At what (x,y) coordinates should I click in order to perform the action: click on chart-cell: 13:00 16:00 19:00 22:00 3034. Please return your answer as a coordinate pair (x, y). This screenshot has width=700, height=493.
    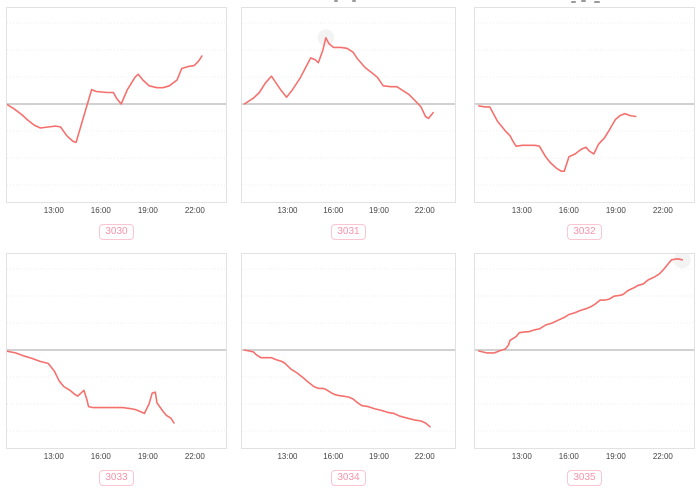
    Looking at the image, I should click on (348, 369).